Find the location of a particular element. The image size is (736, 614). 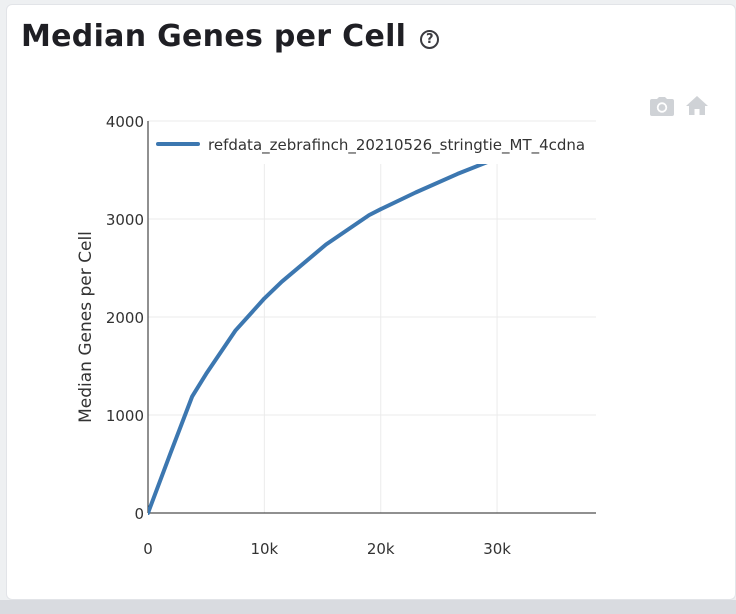

question-circle-icon: ? is located at coordinates (430, 39).